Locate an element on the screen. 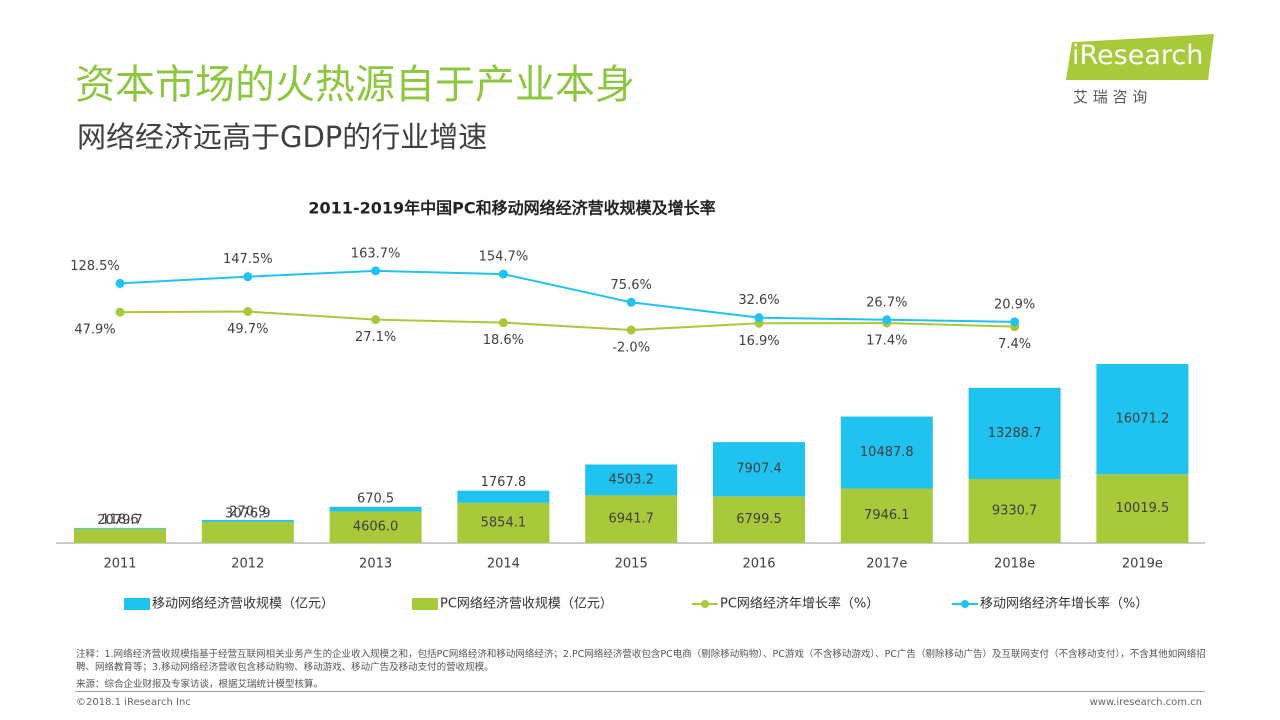  x-tick-label: 2013 is located at coordinates (375, 564).